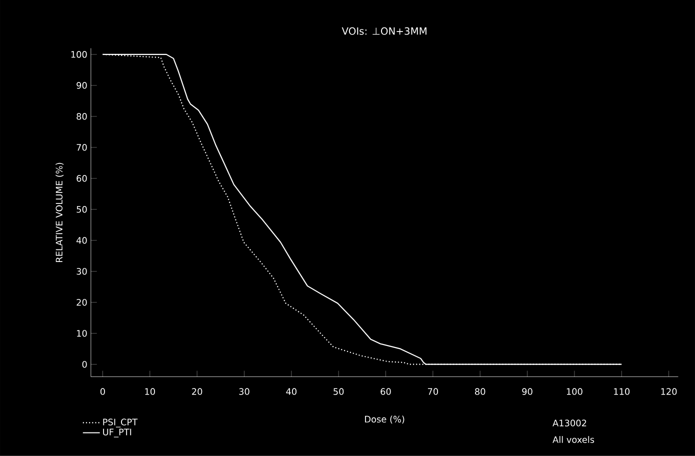 The width and height of the screenshot is (695, 456). I want to click on x-tick-label: 0, so click(102, 391).